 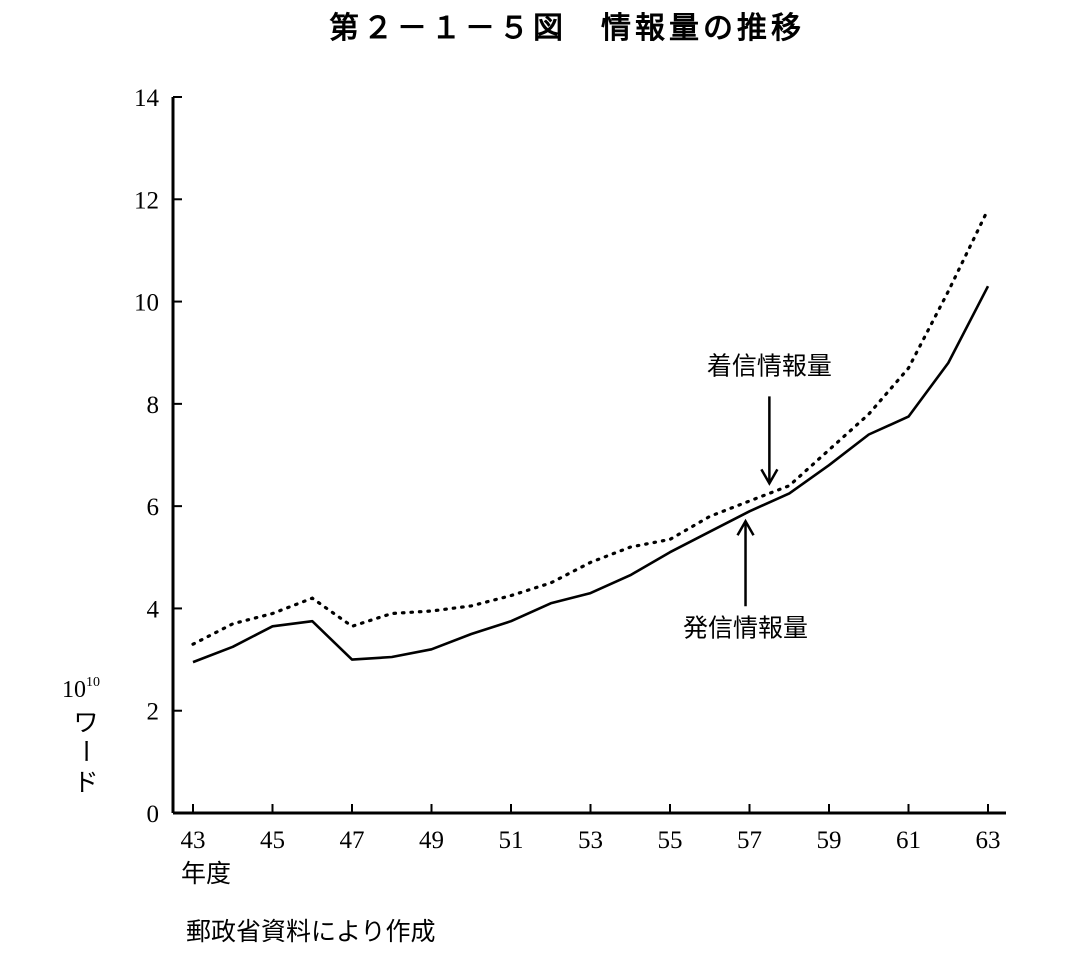 I want to click on y-tick-label: 6, so click(x=153, y=507).